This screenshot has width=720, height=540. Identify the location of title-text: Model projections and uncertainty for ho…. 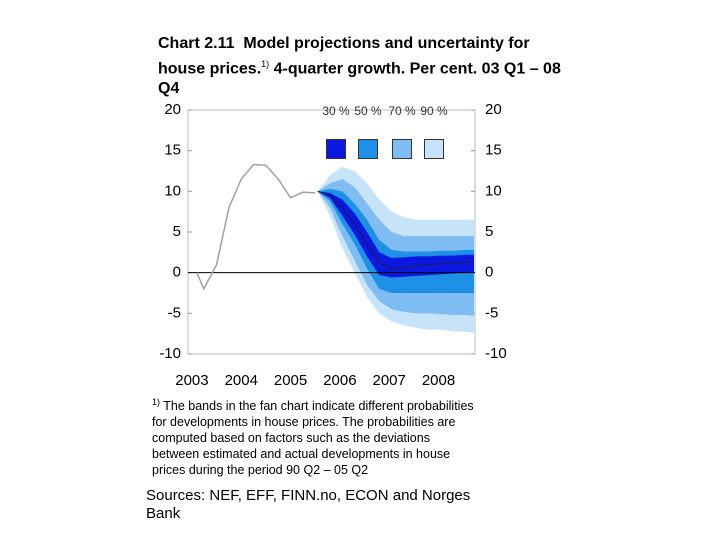
(344, 56).